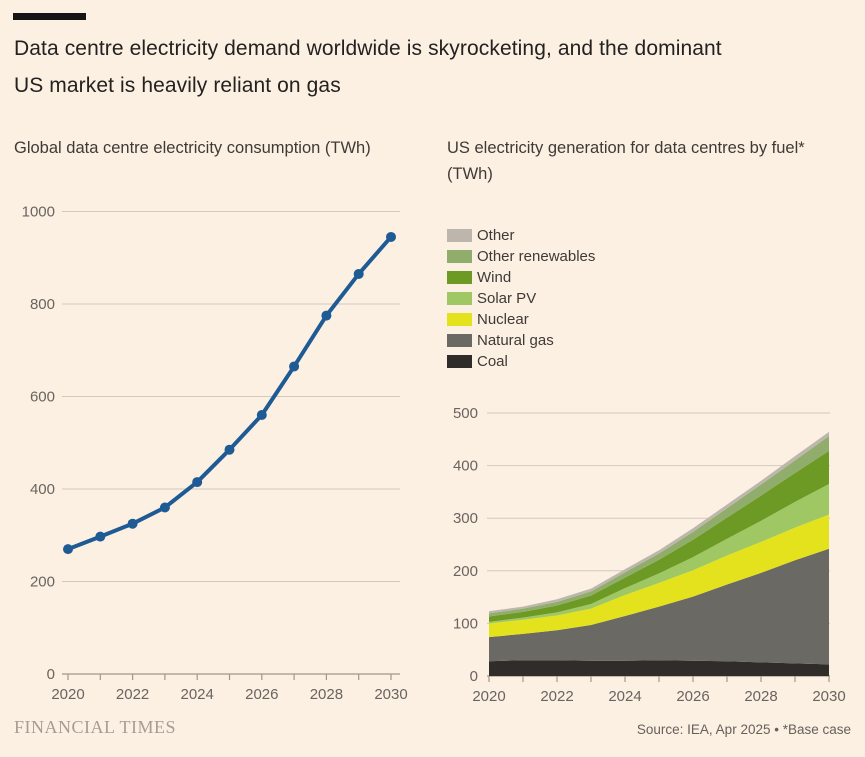  What do you see at coordinates (488, 696) in the screenshot?
I see `right-chart-x-tick-label: 2020` at bounding box center [488, 696].